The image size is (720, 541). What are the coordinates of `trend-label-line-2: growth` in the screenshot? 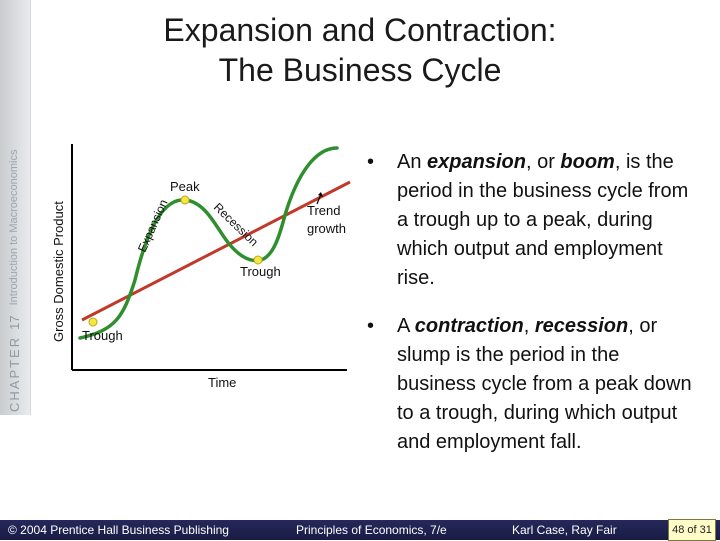 It's located at (326, 228).